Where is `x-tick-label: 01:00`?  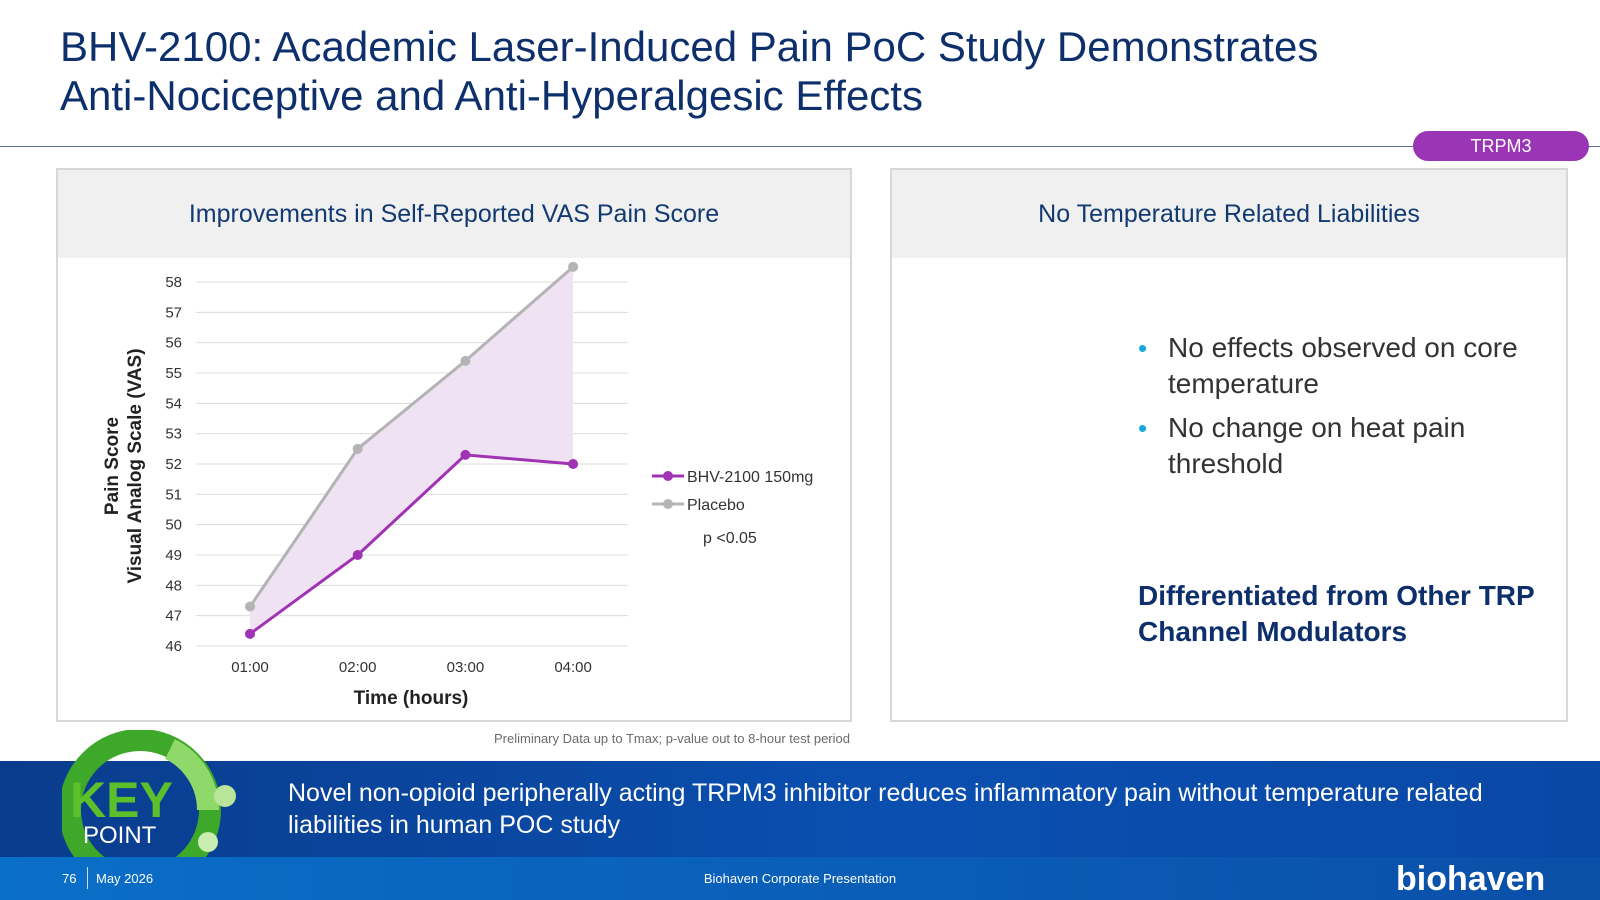
x-tick-label: 01:00 is located at coordinates (250, 667).